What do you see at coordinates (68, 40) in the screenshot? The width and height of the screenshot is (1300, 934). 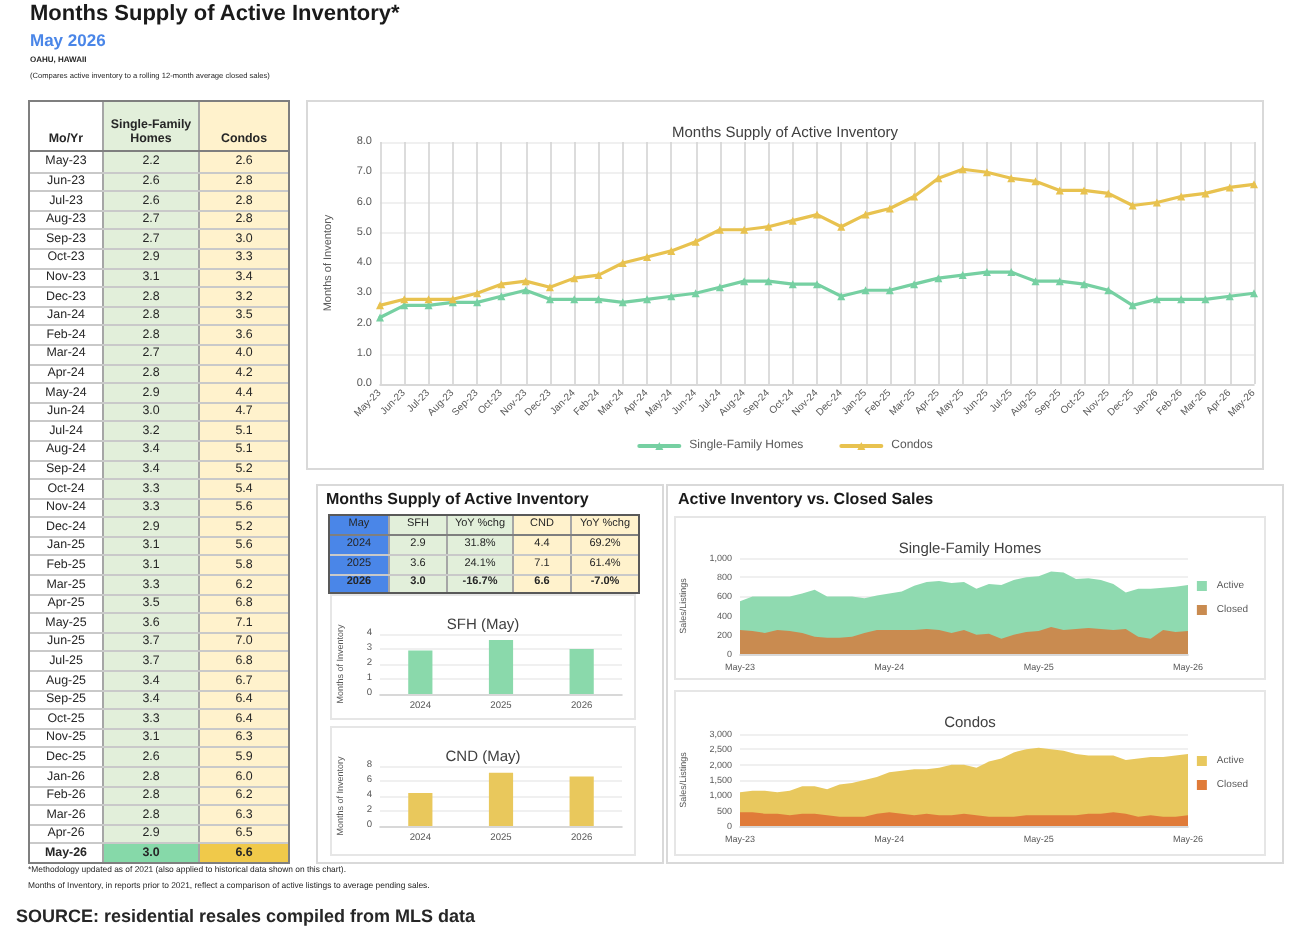 I see `text: May 2026` at bounding box center [68, 40].